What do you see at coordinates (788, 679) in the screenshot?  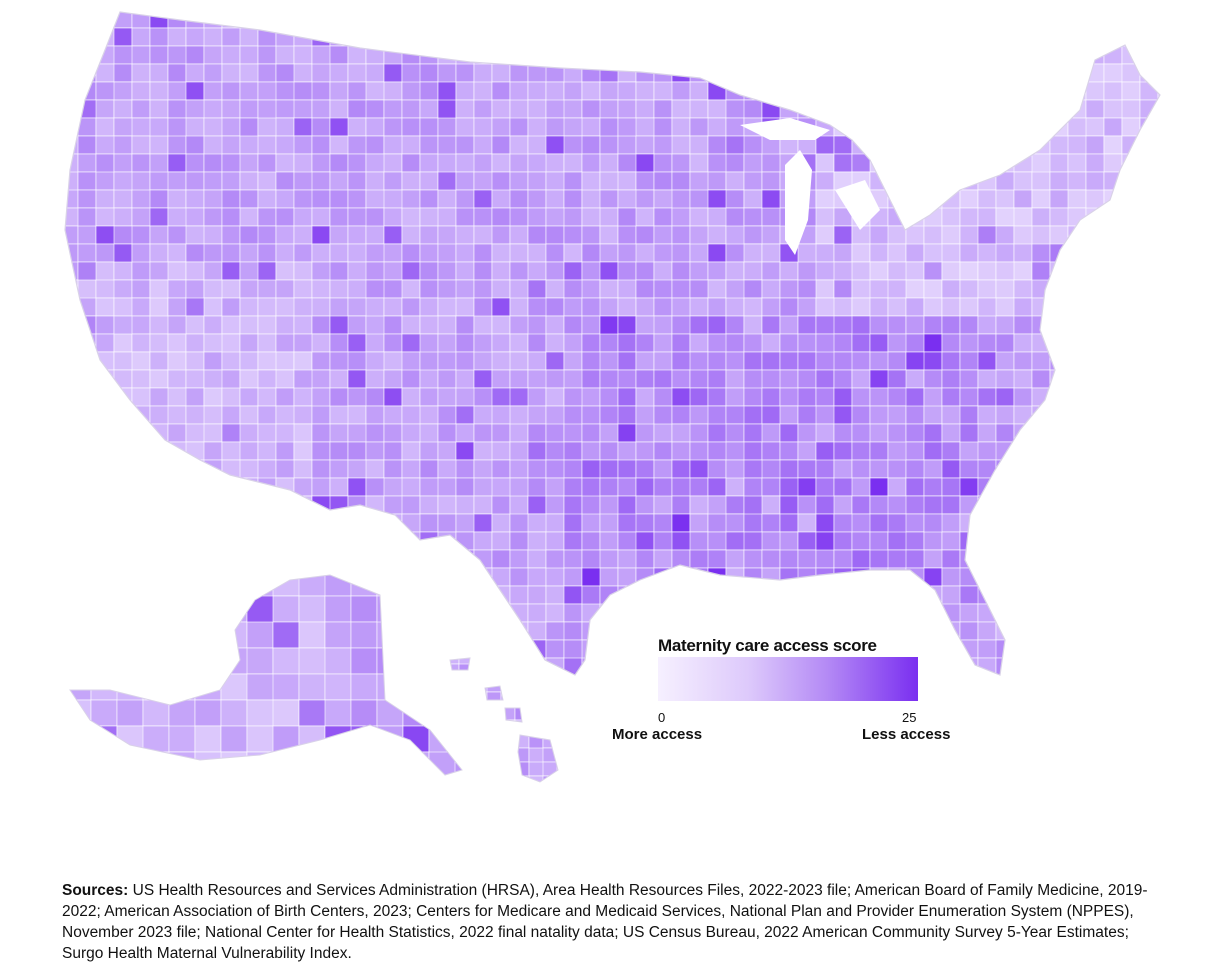 I see `legend-color-ramp` at bounding box center [788, 679].